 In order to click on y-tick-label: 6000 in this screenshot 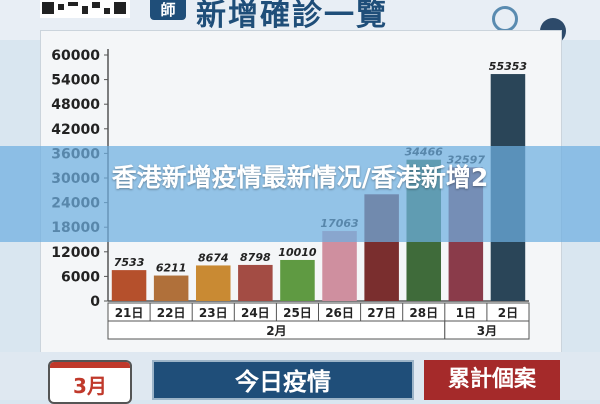, I will do `click(80, 277)`.